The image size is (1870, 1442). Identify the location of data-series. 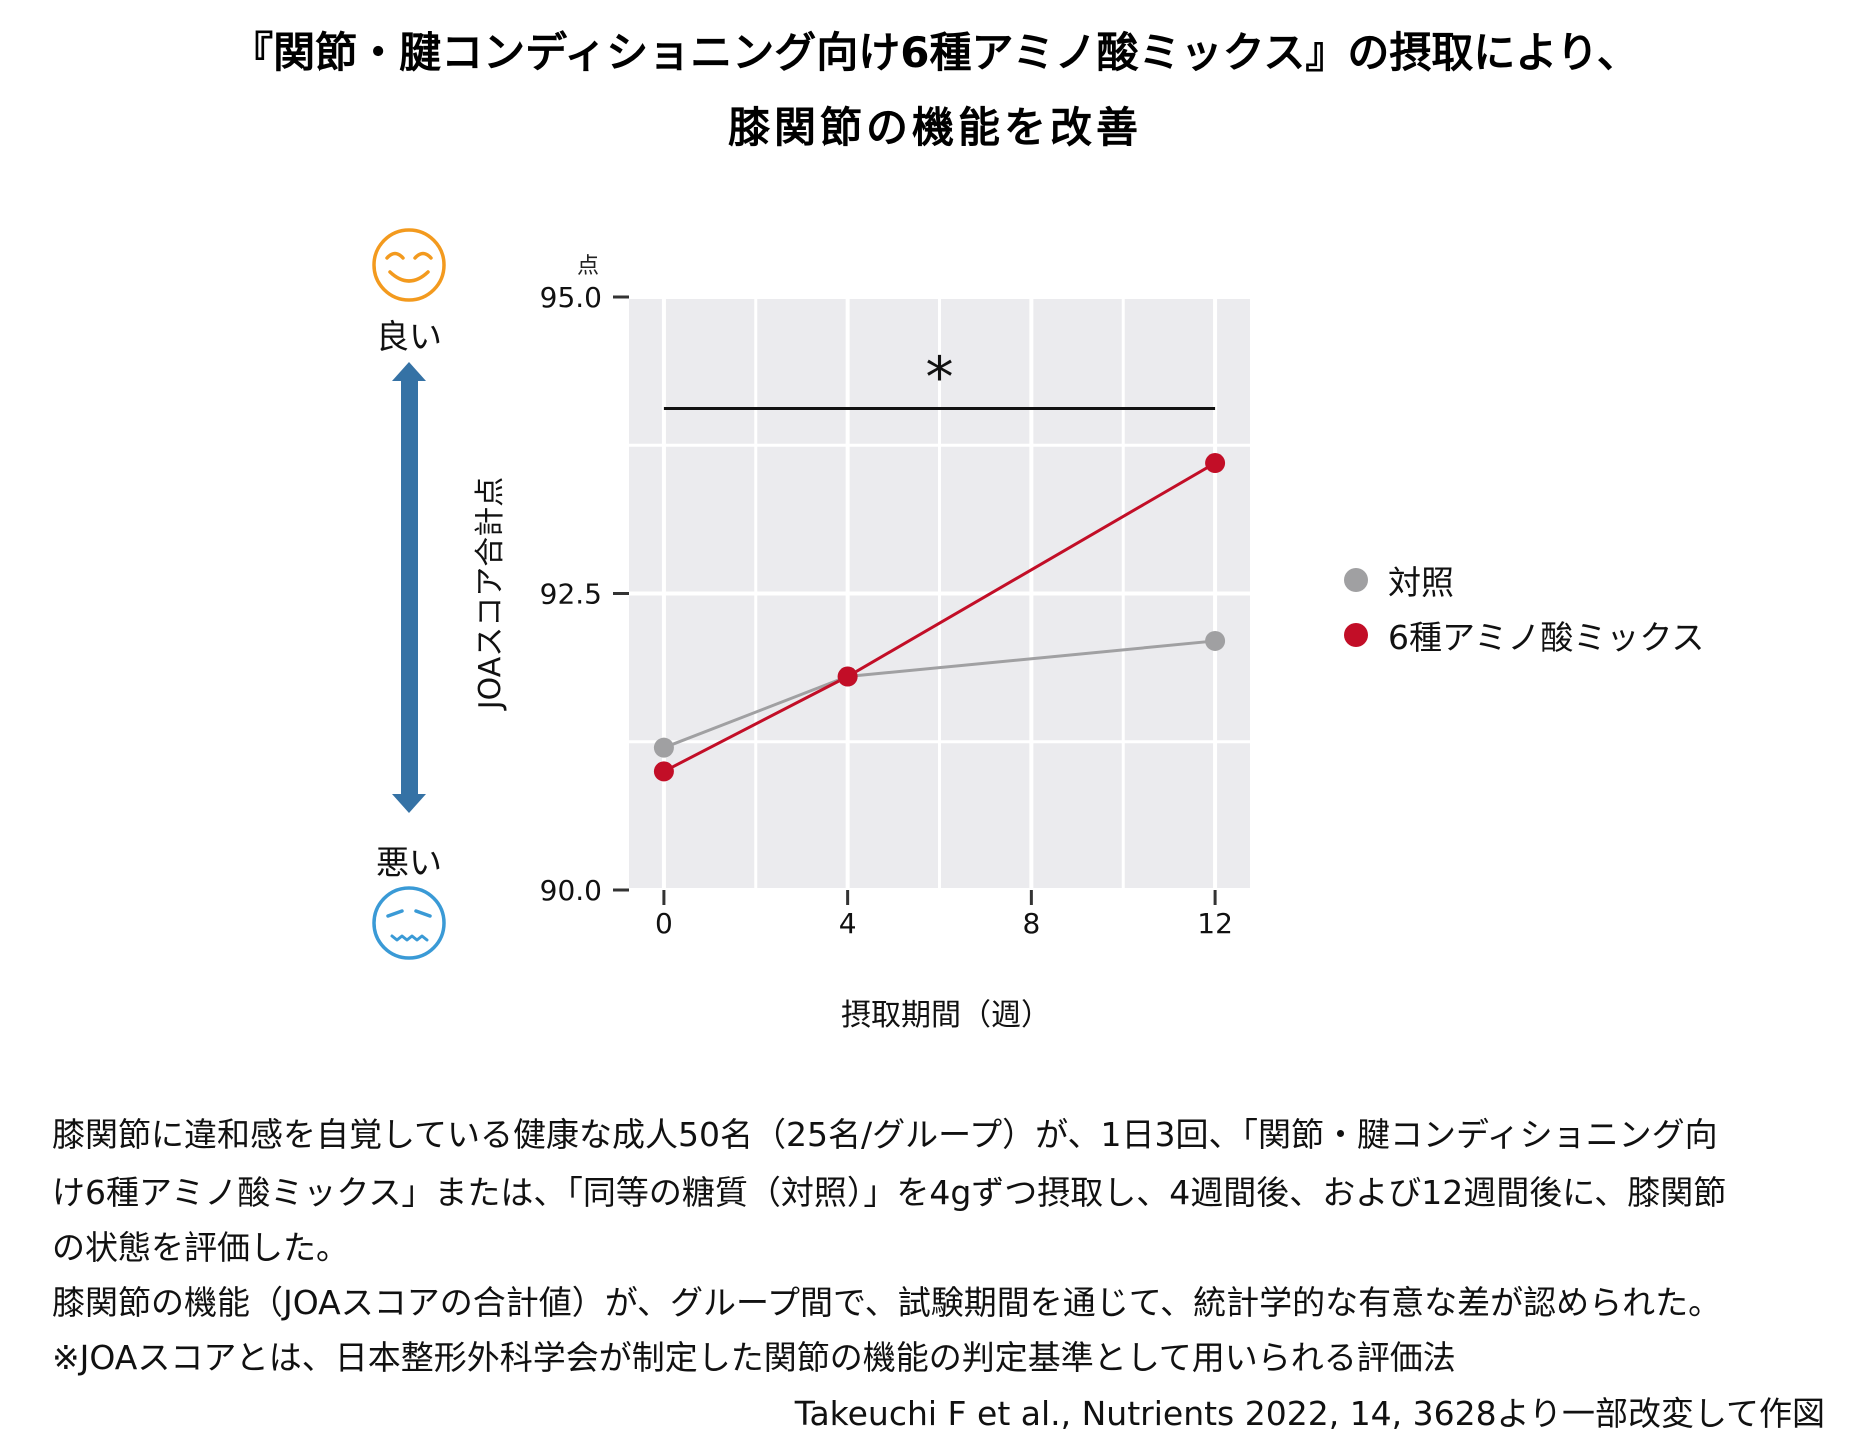
(939, 617).